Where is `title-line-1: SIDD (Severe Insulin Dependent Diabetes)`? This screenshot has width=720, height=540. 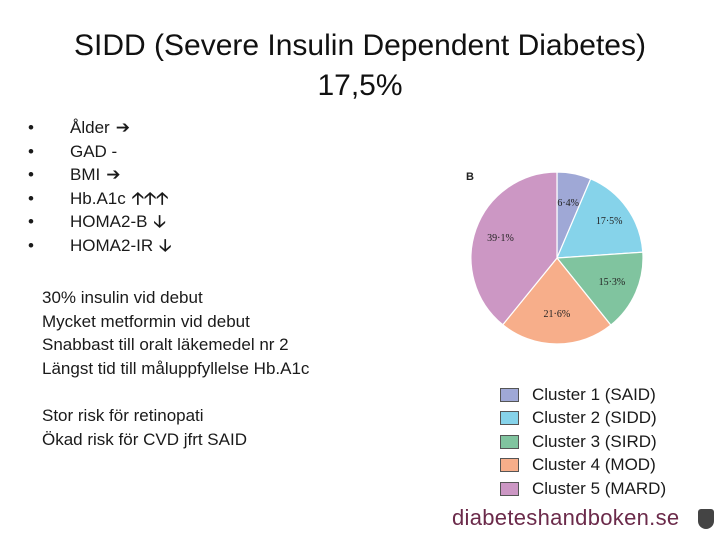 title-line-1: SIDD (Severe Insulin Dependent Diabetes) is located at coordinates (360, 45).